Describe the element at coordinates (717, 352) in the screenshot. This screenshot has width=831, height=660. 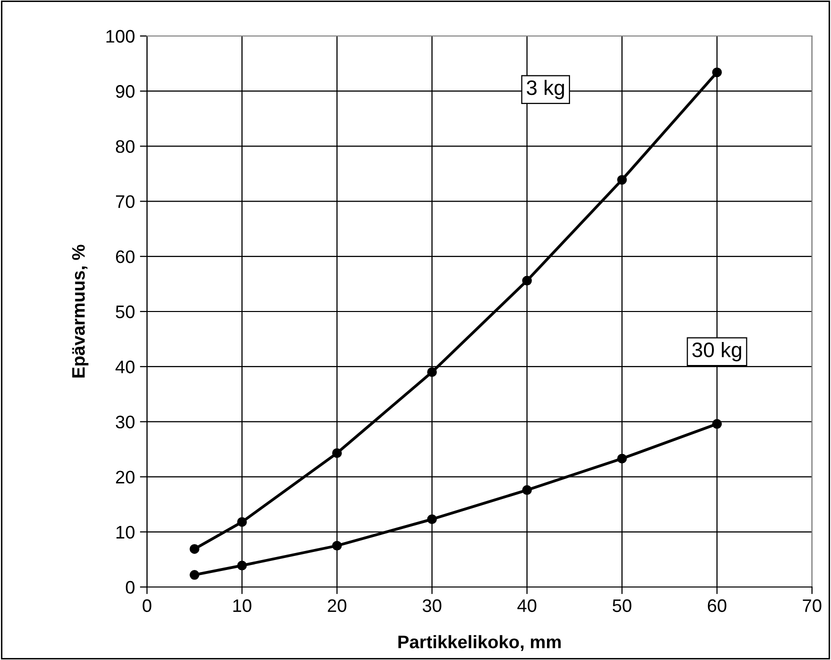
I see `text: 30 kg` at that location.